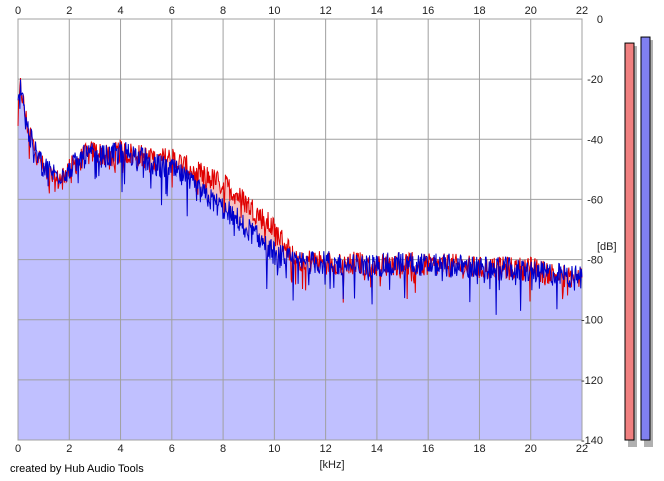  What do you see at coordinates (595, 80) in the screenshot?
I see `y-tick-label: -20` at bounding box center [595, 80].